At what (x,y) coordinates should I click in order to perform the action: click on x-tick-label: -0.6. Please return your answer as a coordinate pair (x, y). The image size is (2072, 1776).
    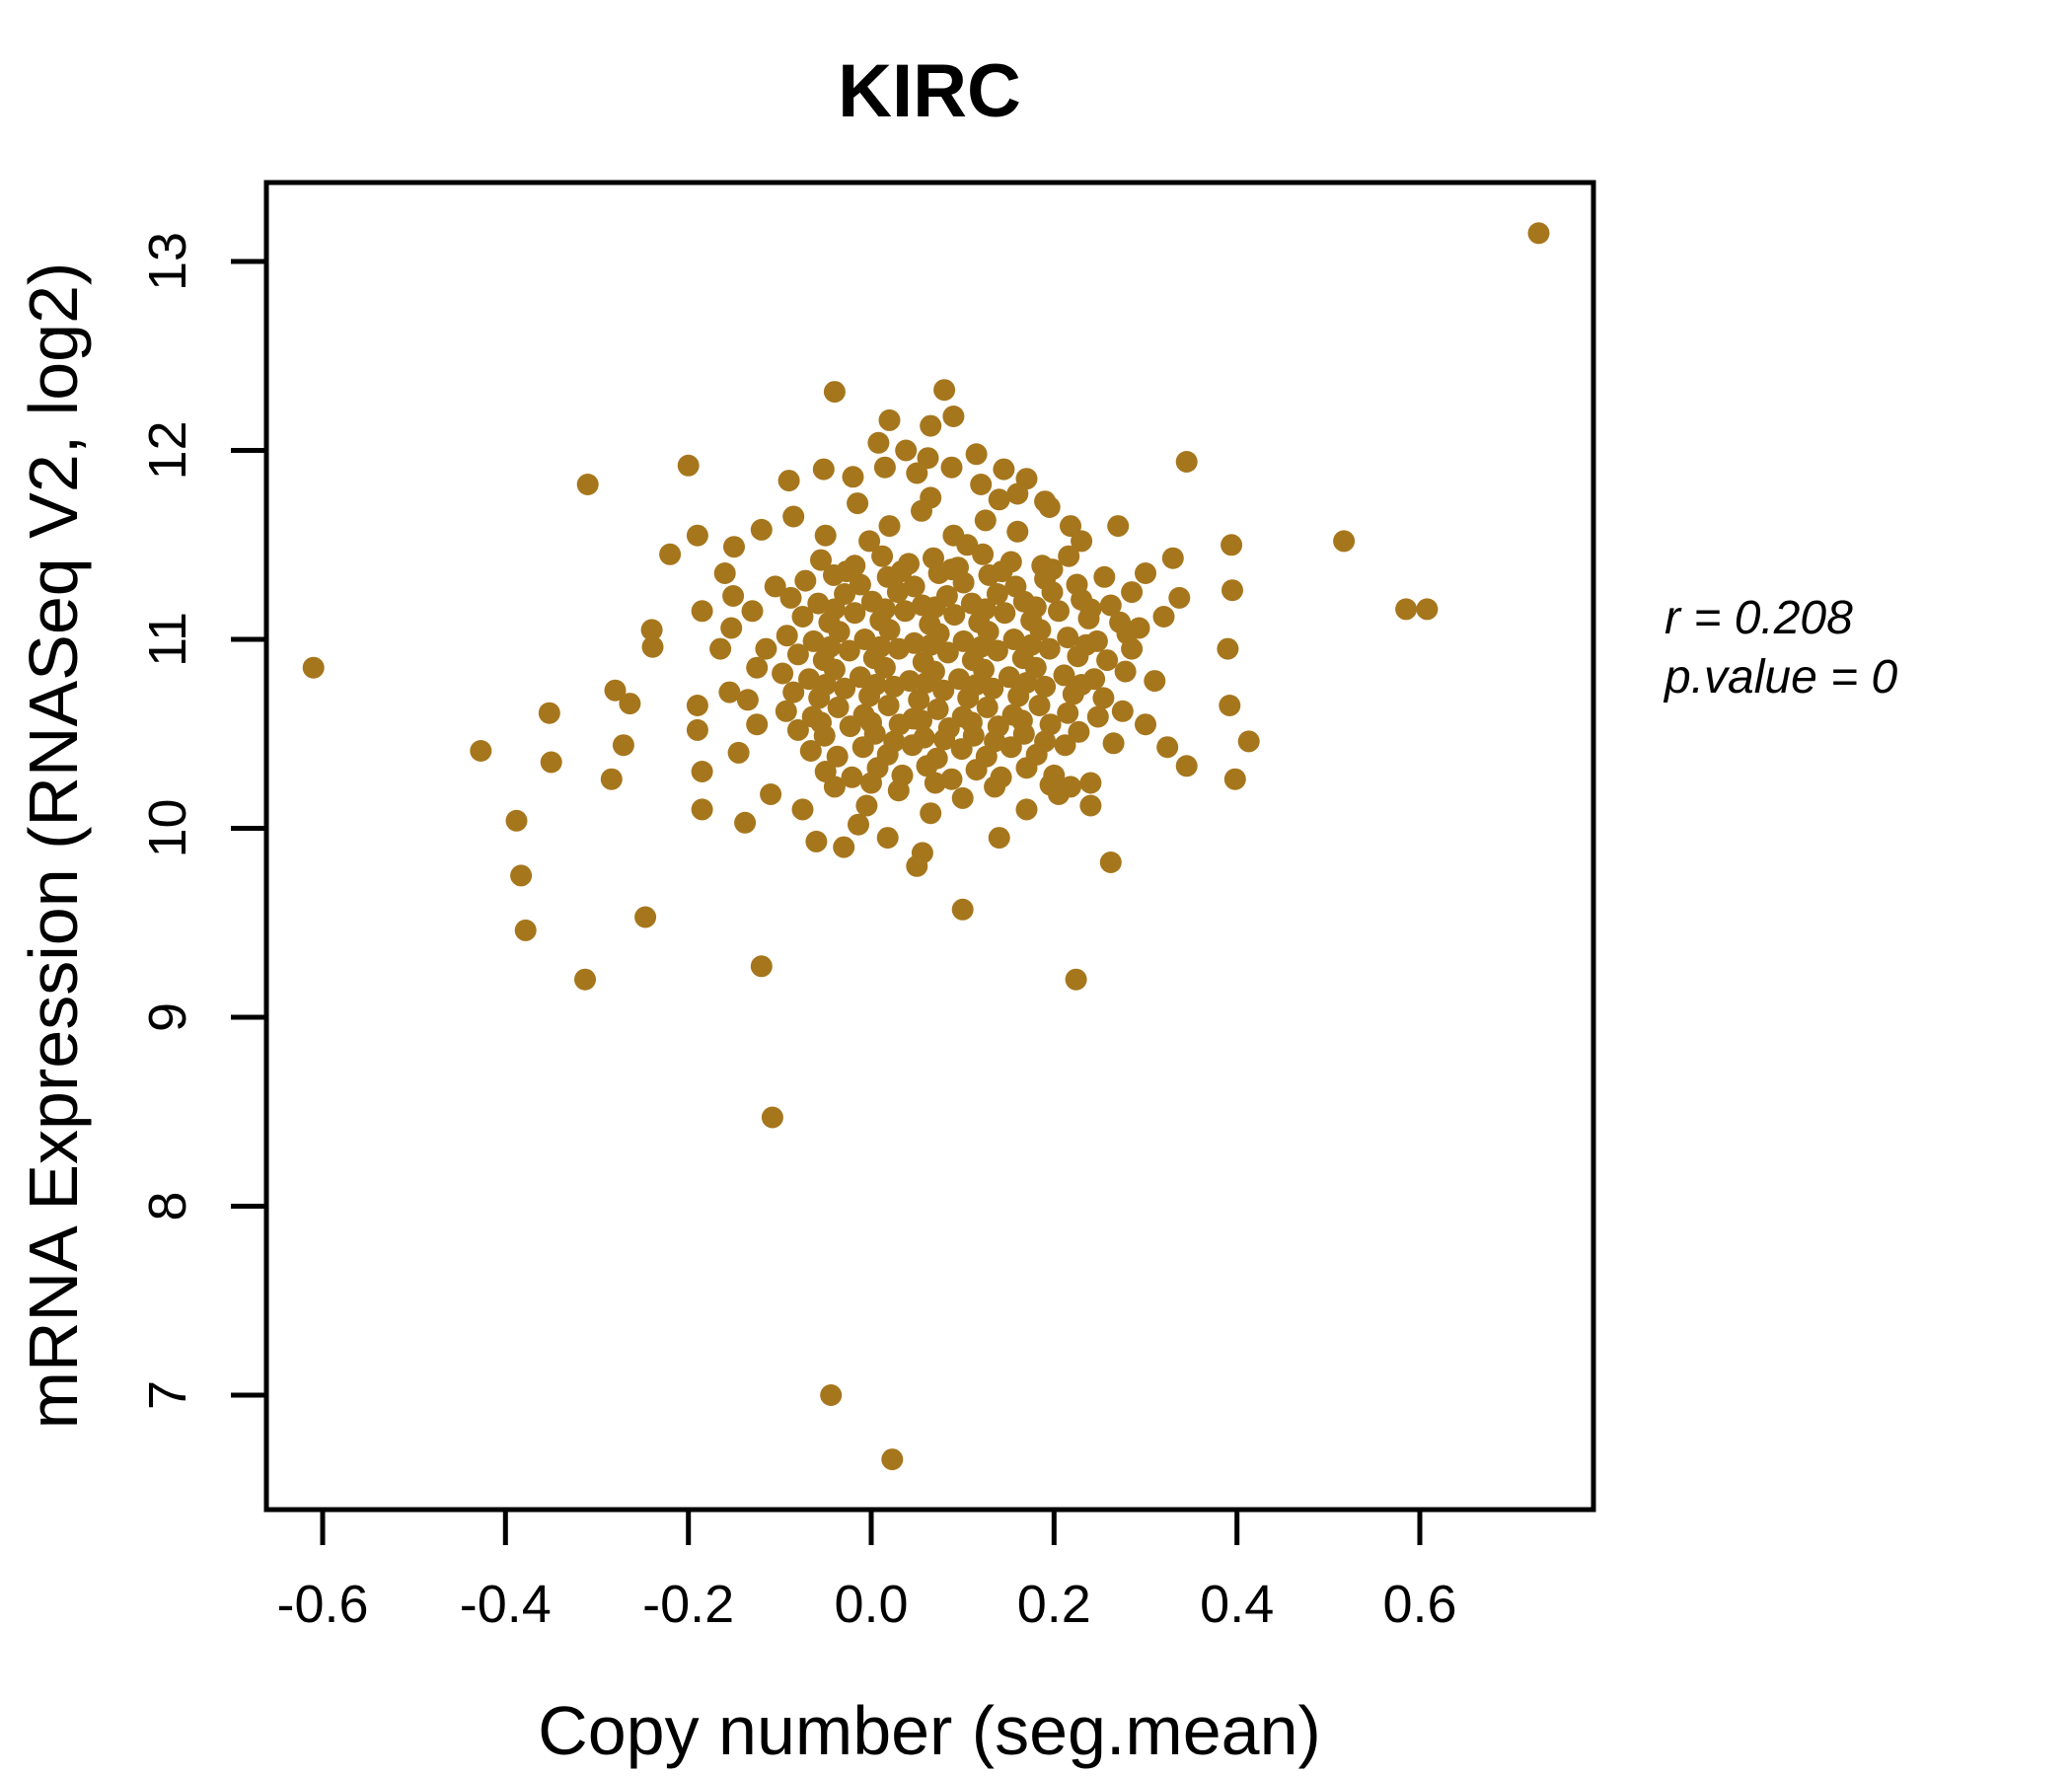
    Looking at the image, I should click on (322, 1604).